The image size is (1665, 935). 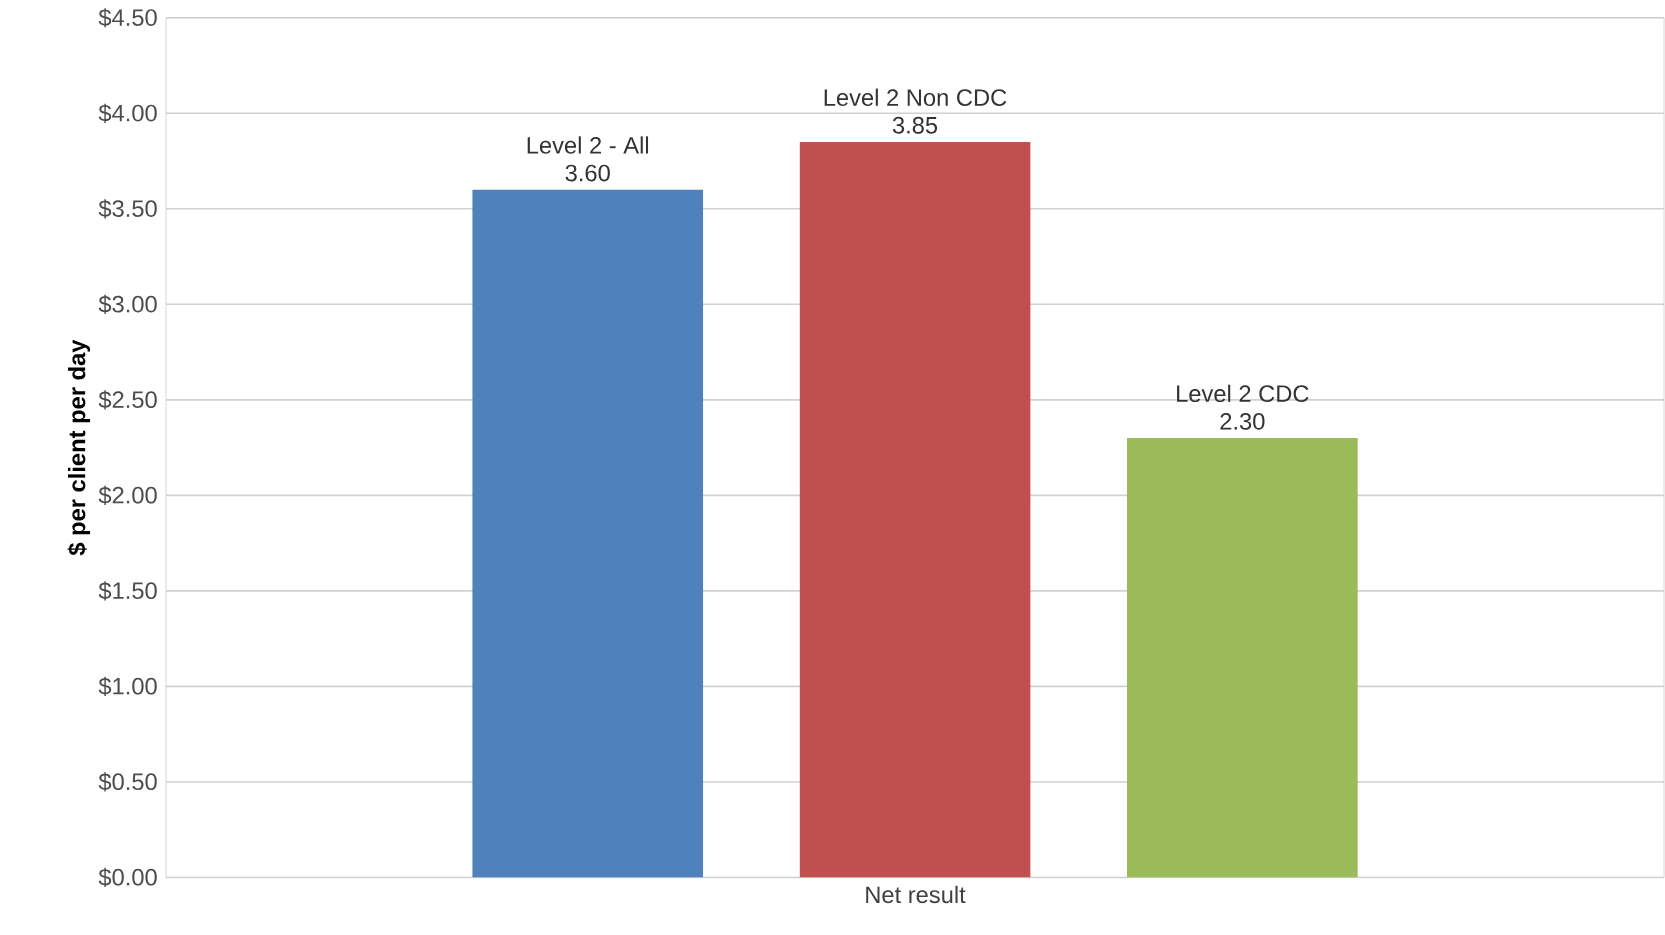 What do you see at coordinates (1242, 421) in the screenshot?
I see `data-label: 2.30` at bounding box center [1242, 421].